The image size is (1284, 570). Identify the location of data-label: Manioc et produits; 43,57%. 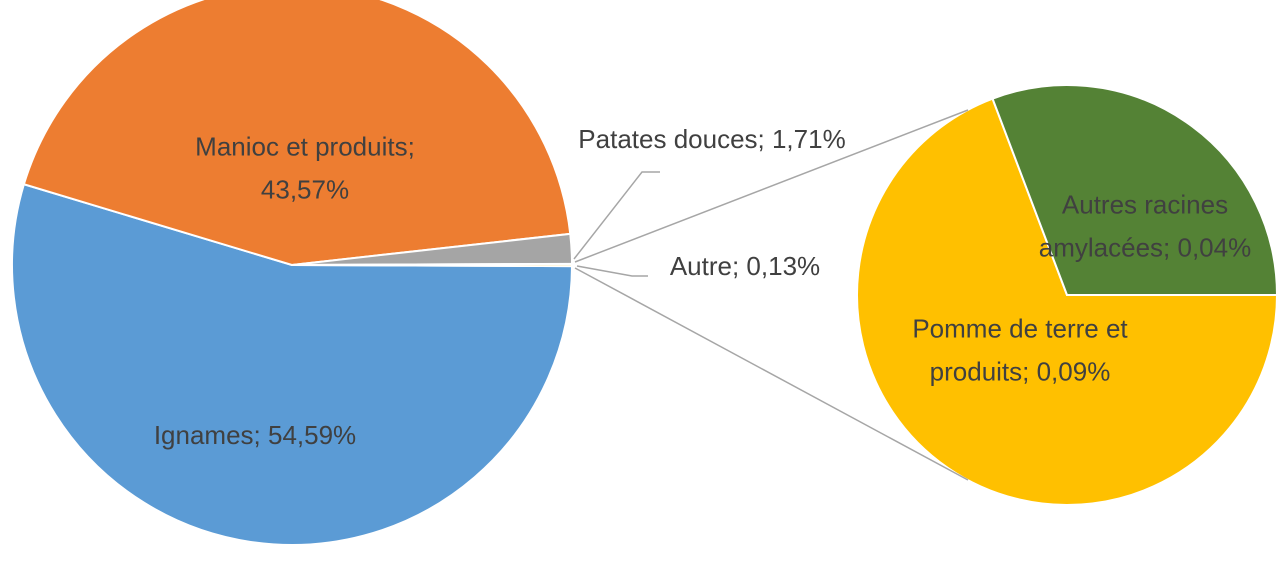
(305, 167).